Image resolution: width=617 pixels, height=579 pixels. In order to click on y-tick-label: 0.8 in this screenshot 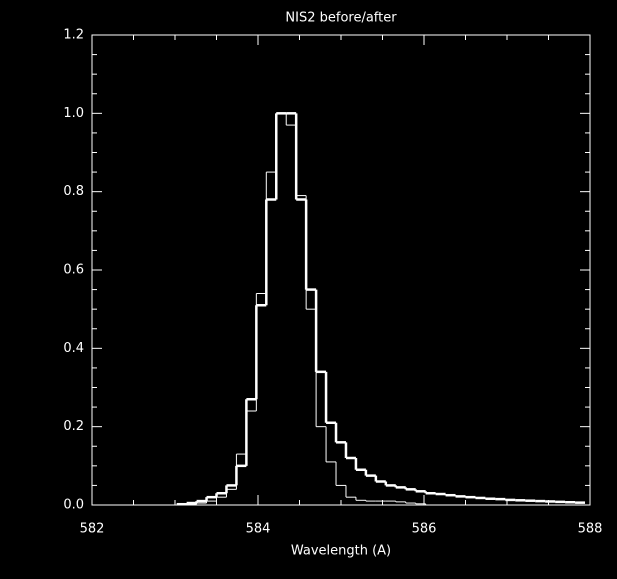, I will do `click(73, 191)`.